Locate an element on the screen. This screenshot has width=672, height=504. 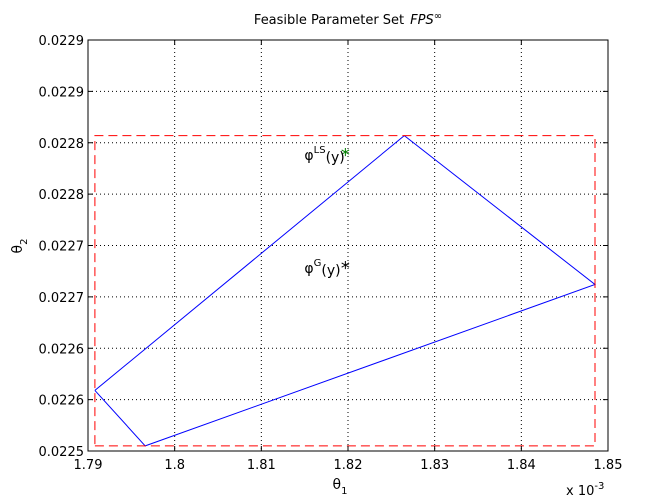
points-layer: *φLS(y)*φG(y) is located at coordinates (327, 212).